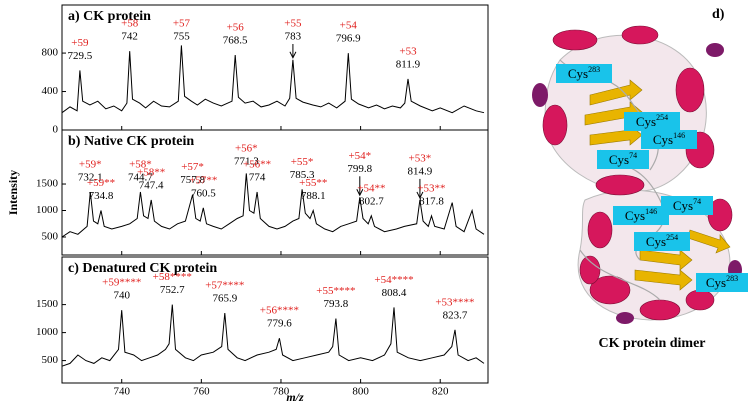 Image resolution: width=750 pixels, height=405 pixels. Describe the element at coordinates (393, 280) in the screenshot. I see `peak-charge-label: +54****` at that location.